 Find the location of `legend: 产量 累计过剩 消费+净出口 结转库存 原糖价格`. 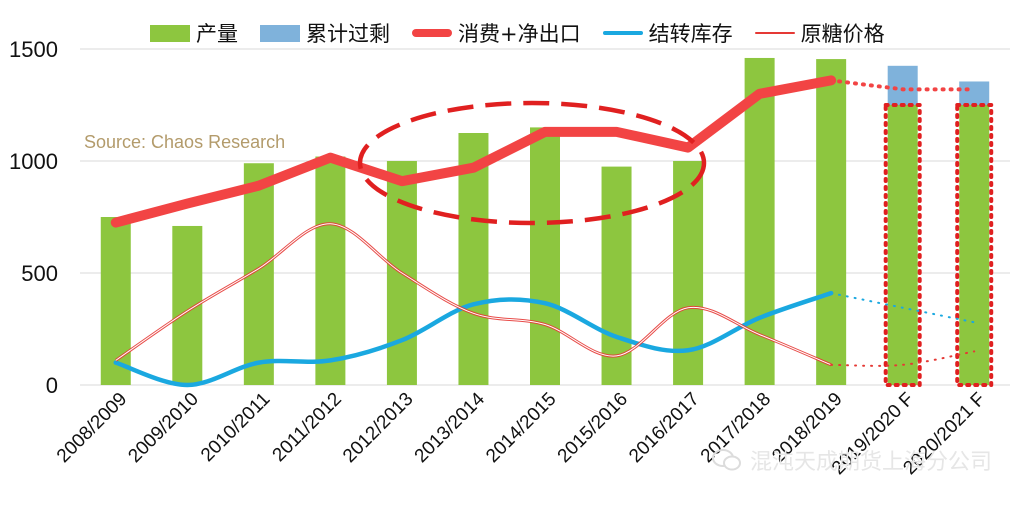

legend: 产量 累计过剩 消费+净出口 结转库存 原糖价格 is located at coordinates (517, 33).